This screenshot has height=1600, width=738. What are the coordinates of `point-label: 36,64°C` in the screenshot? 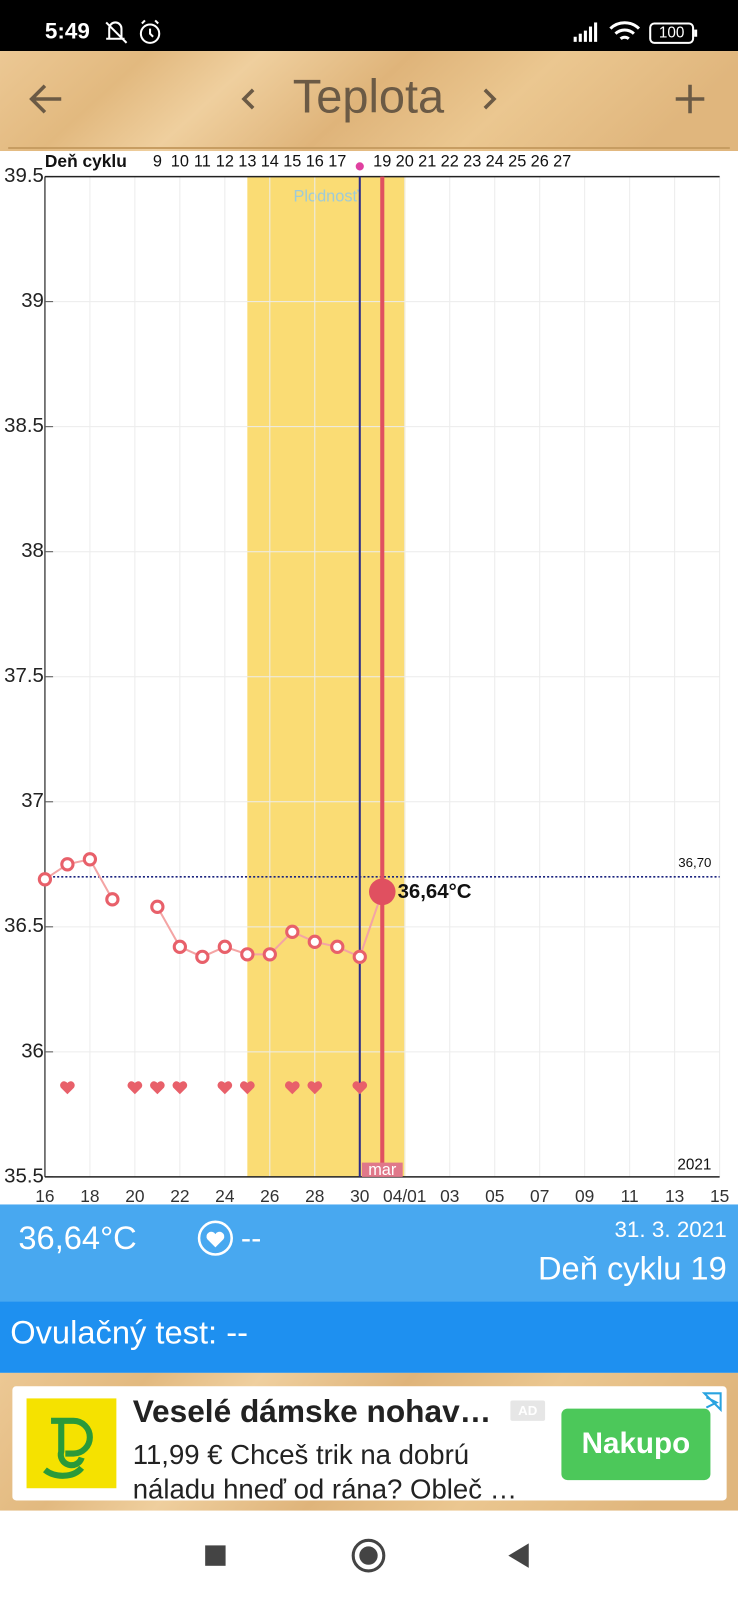 It's located at (435, 892).